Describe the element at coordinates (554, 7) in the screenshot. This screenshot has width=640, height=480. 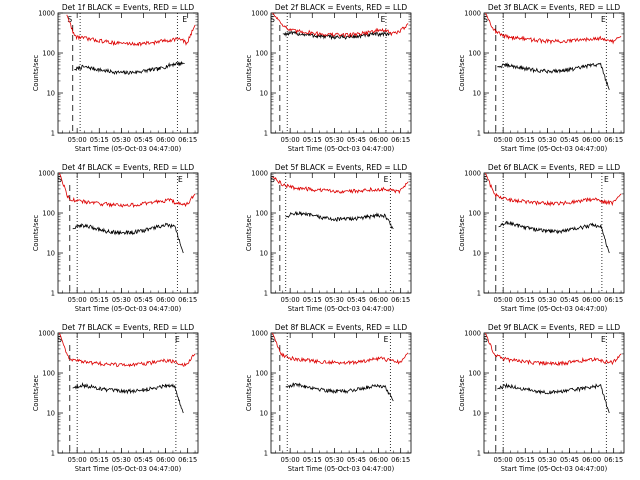
I see `plot-title: Det 3f BLACK = Events, RED = LLD` at that location.